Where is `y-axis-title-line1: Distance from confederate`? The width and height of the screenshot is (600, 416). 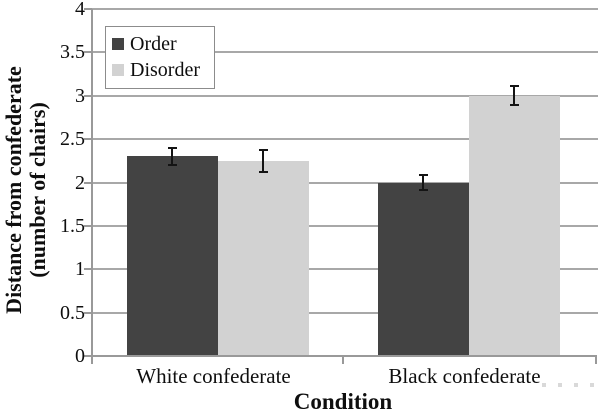
y-axis-title-line1: Distance from confederate is located at coordinates (13, 190).